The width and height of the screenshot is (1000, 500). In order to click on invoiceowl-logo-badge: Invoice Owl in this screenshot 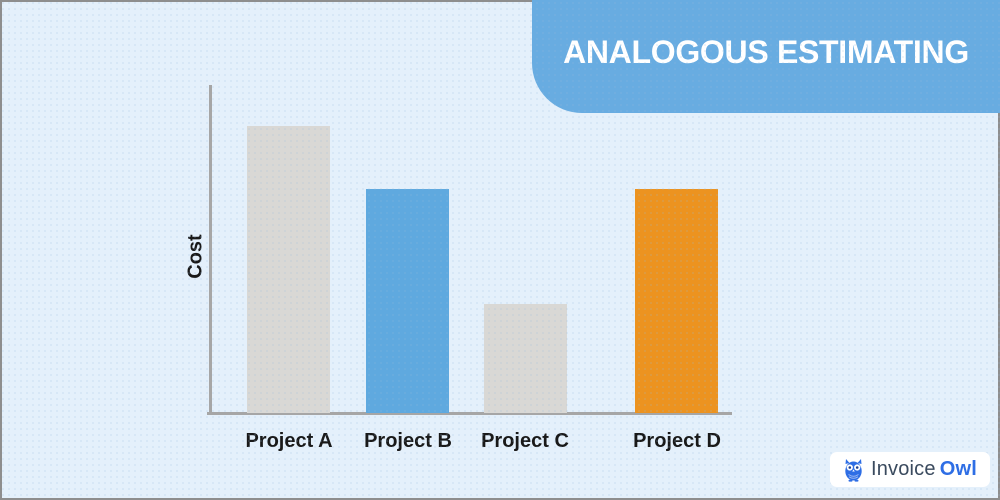, I will do `click(909, 469)`.